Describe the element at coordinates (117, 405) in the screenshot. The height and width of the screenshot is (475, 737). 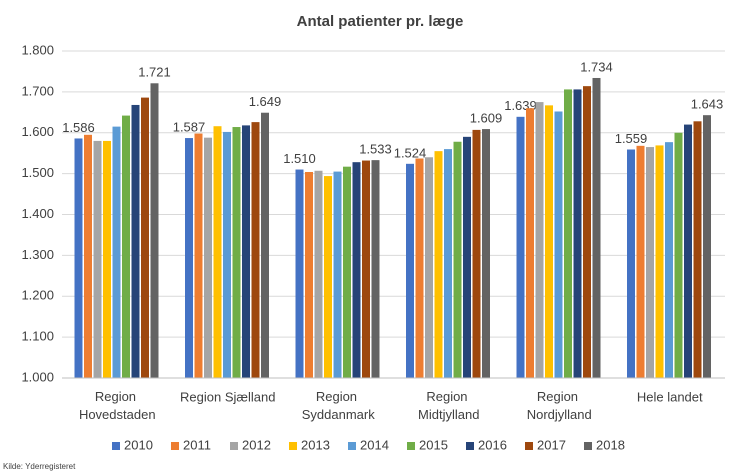
I see `x-tick-label: Region Hovedstaden` at that location.